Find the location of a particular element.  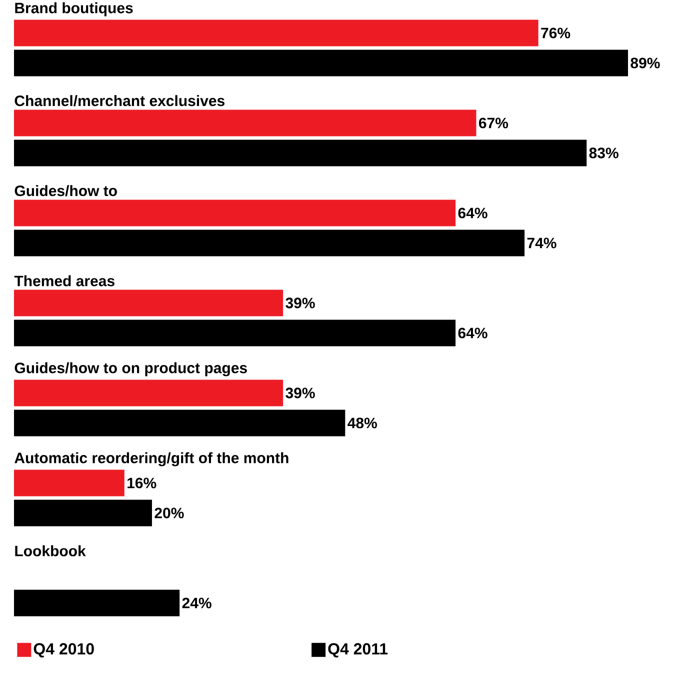

data-label: 20% is located at coordinates (169, 513).